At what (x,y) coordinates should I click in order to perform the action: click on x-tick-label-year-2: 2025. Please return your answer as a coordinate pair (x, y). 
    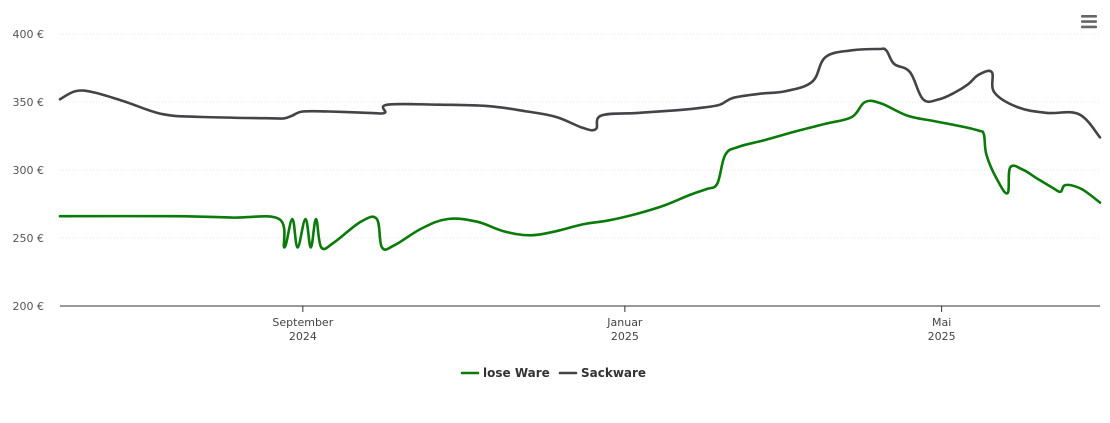
    Looking at the image, I should click on (942, 336).